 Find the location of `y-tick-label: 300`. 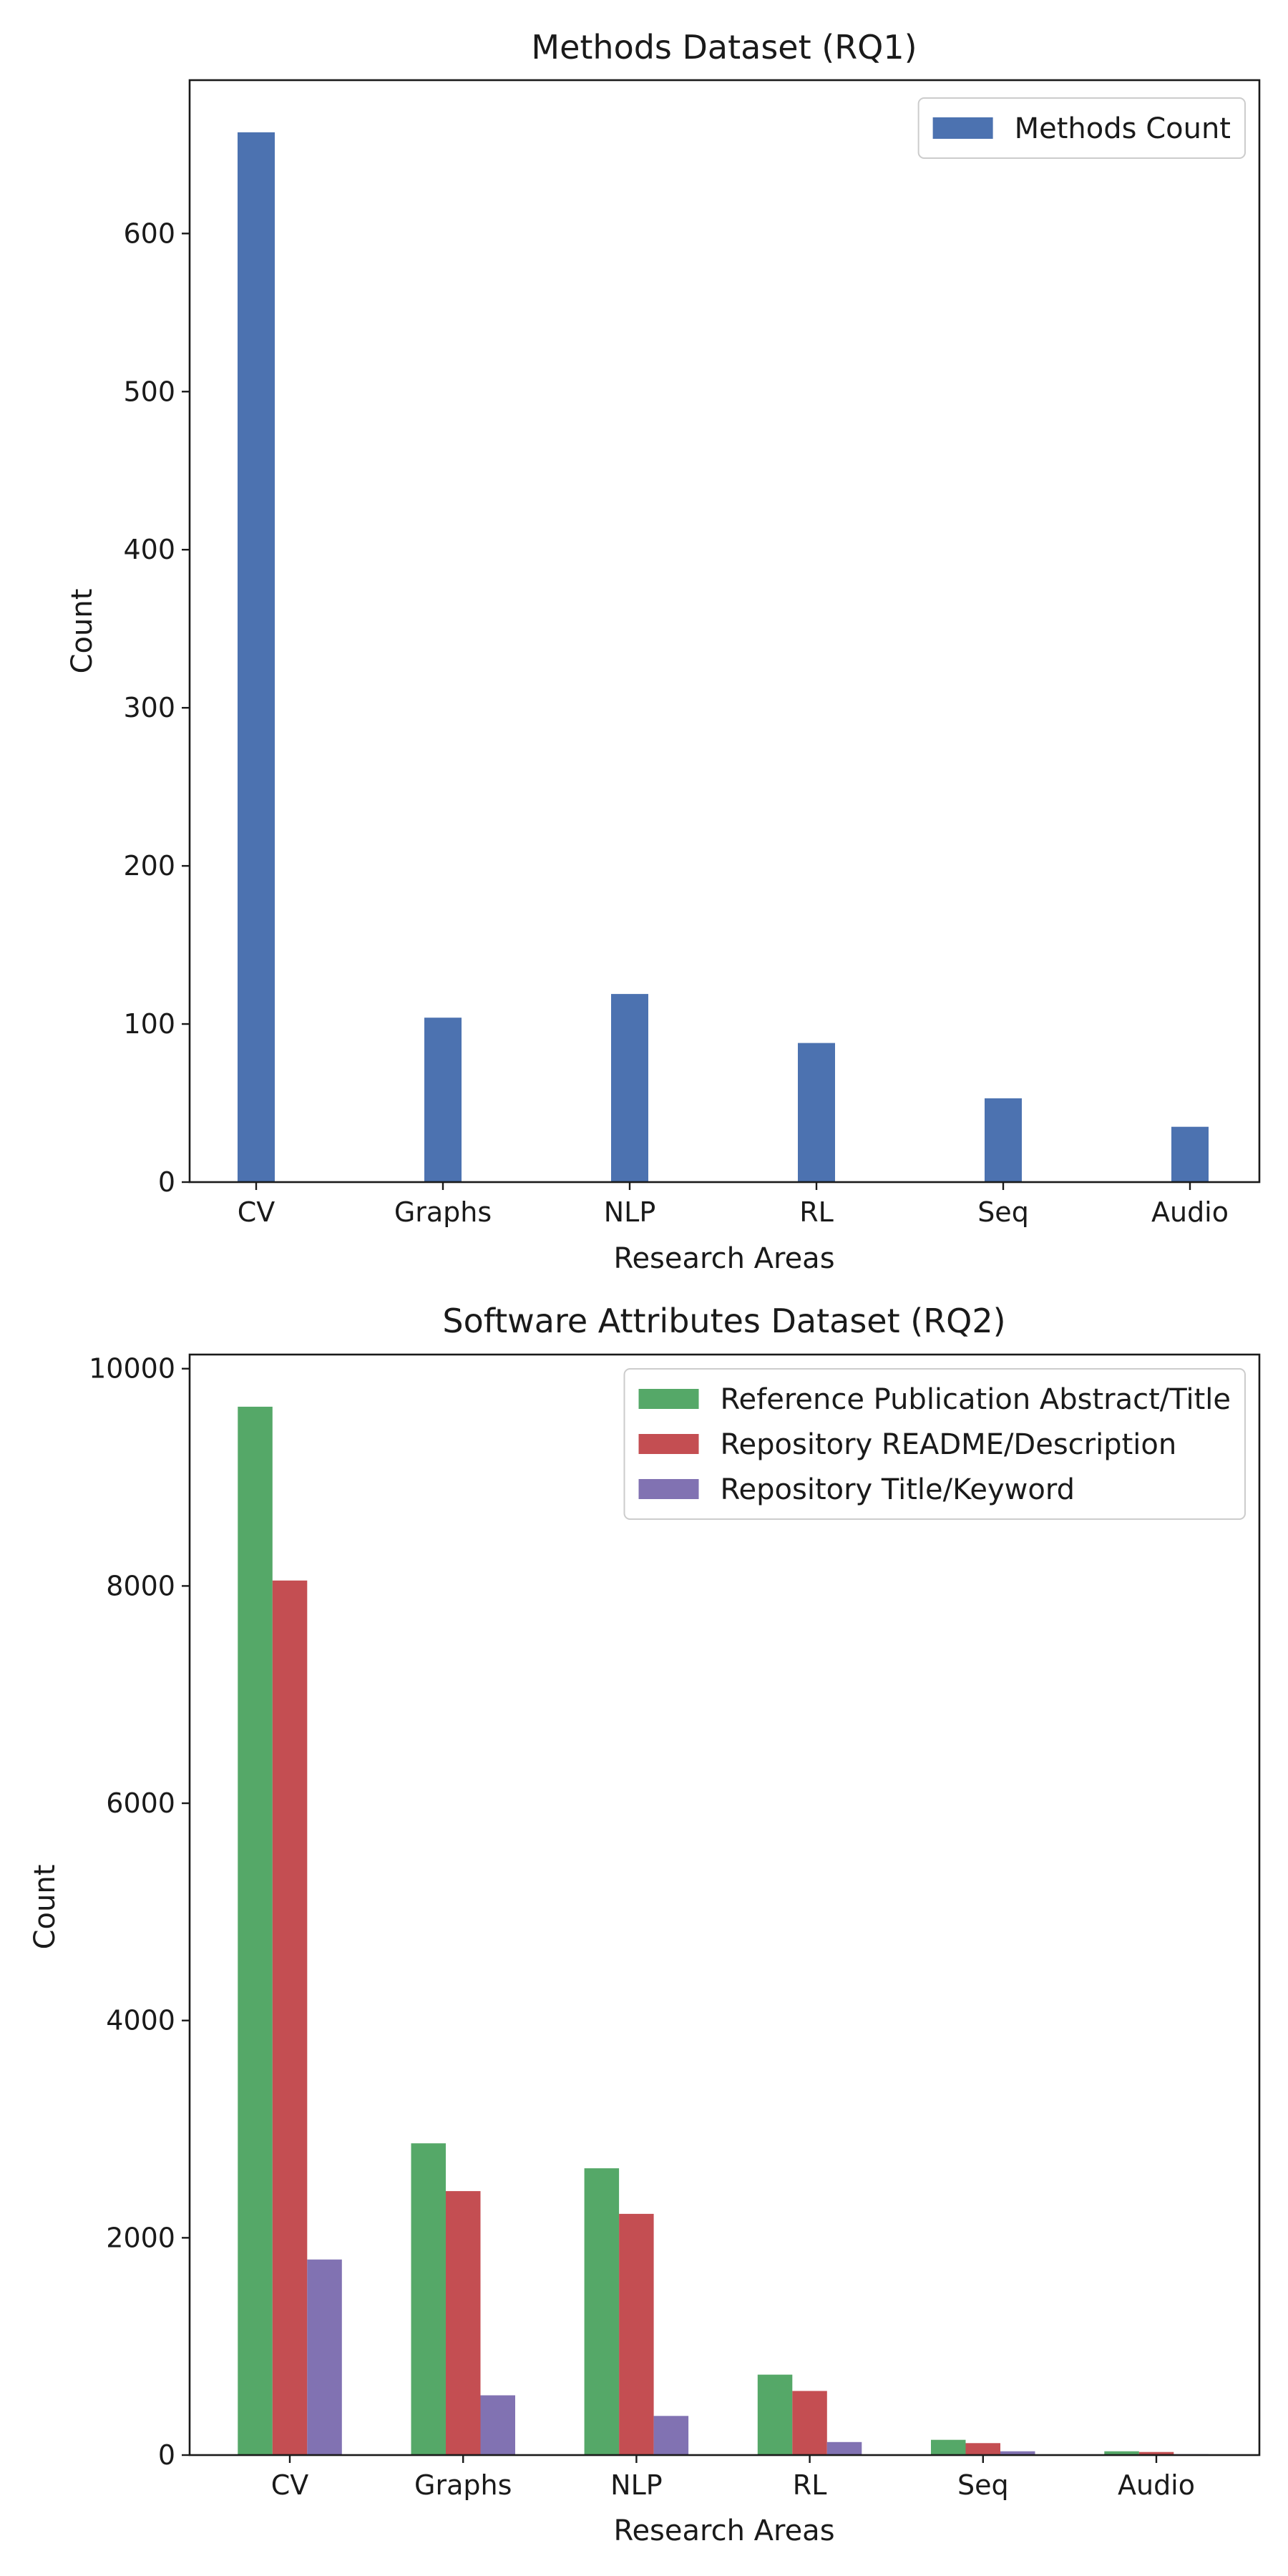

y-tick-label: 300 is located at coordinates (149, 707).